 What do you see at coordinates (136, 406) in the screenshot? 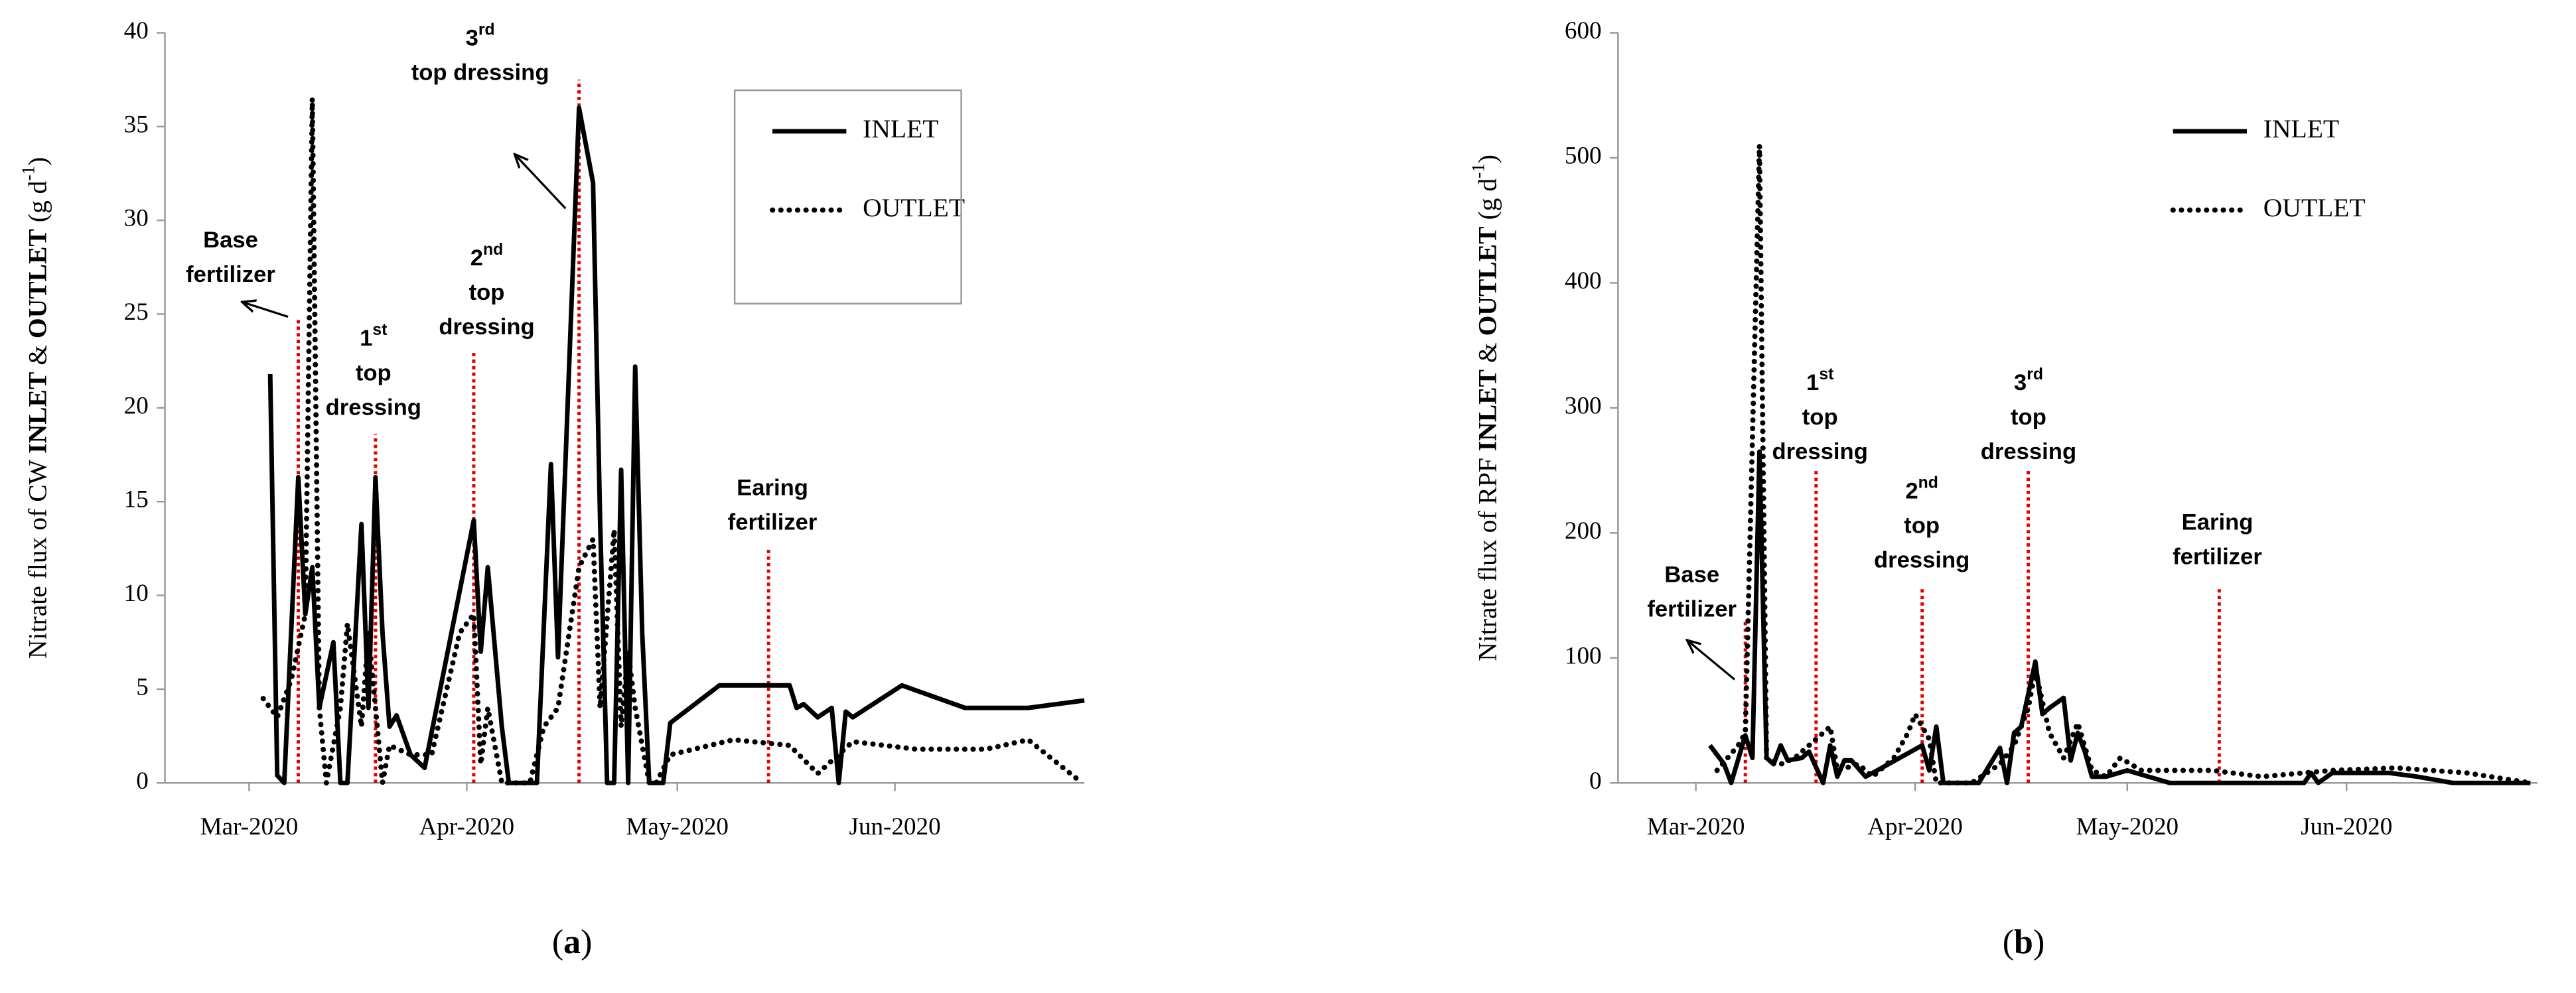
I see `y-tick-label: 20` at bounding box center [136, 406].